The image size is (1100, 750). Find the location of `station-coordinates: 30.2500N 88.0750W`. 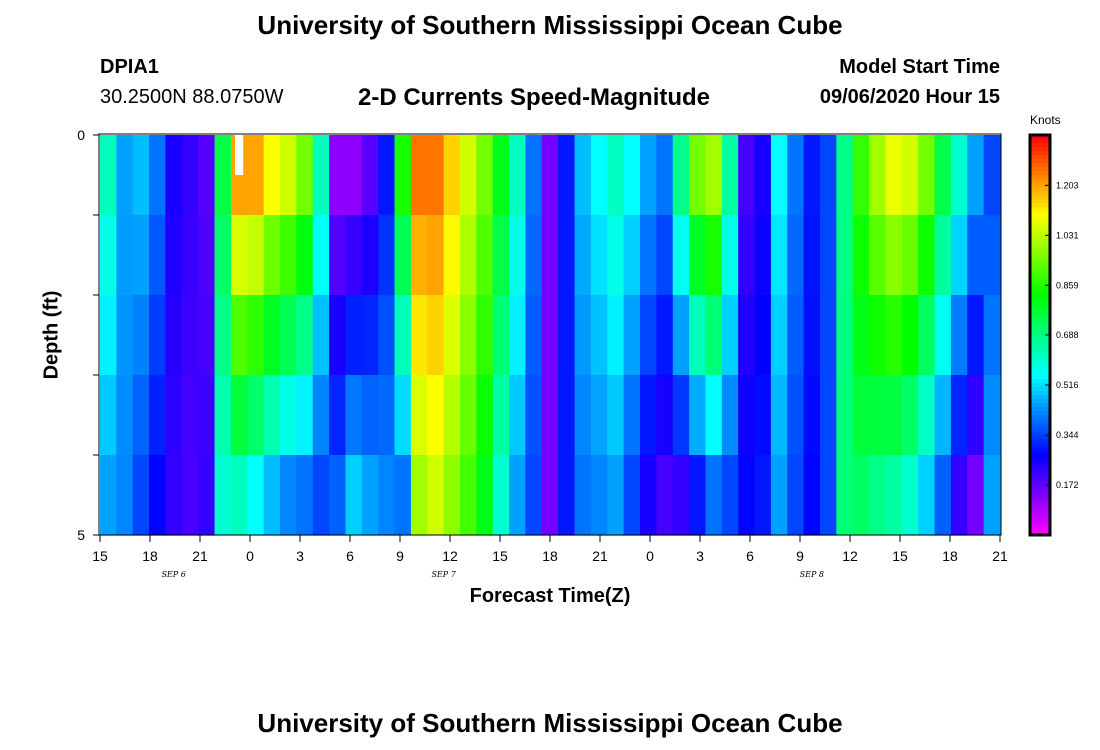

station-coordinates: 30.2500N 88.0750W is located at coordinates (192, 97).